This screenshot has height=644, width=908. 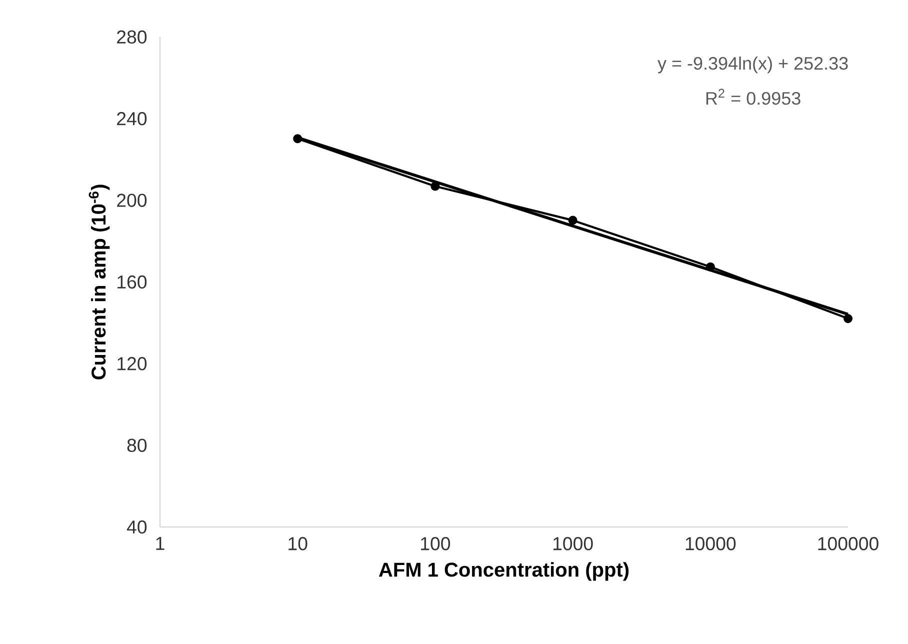 I want to click on x-tick-label: 10000, so click(x=711, y=543).